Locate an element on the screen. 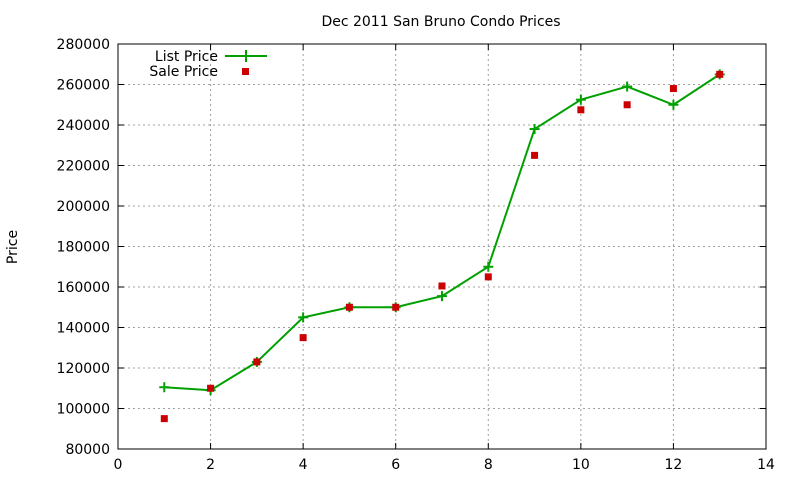 The image size is (800, 480). chart-title: Dec 2011 San Bruno Condo Prices is located at coordinates (440, 22).